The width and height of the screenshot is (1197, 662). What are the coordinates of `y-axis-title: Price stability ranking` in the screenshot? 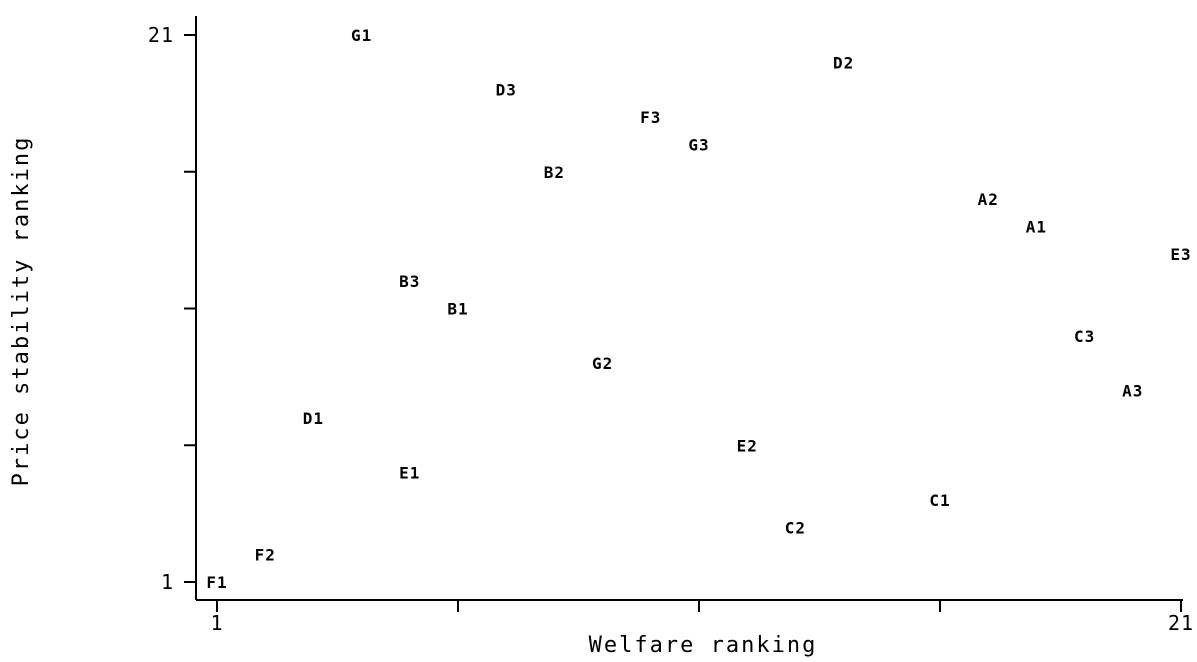 It's located at (21, 311).